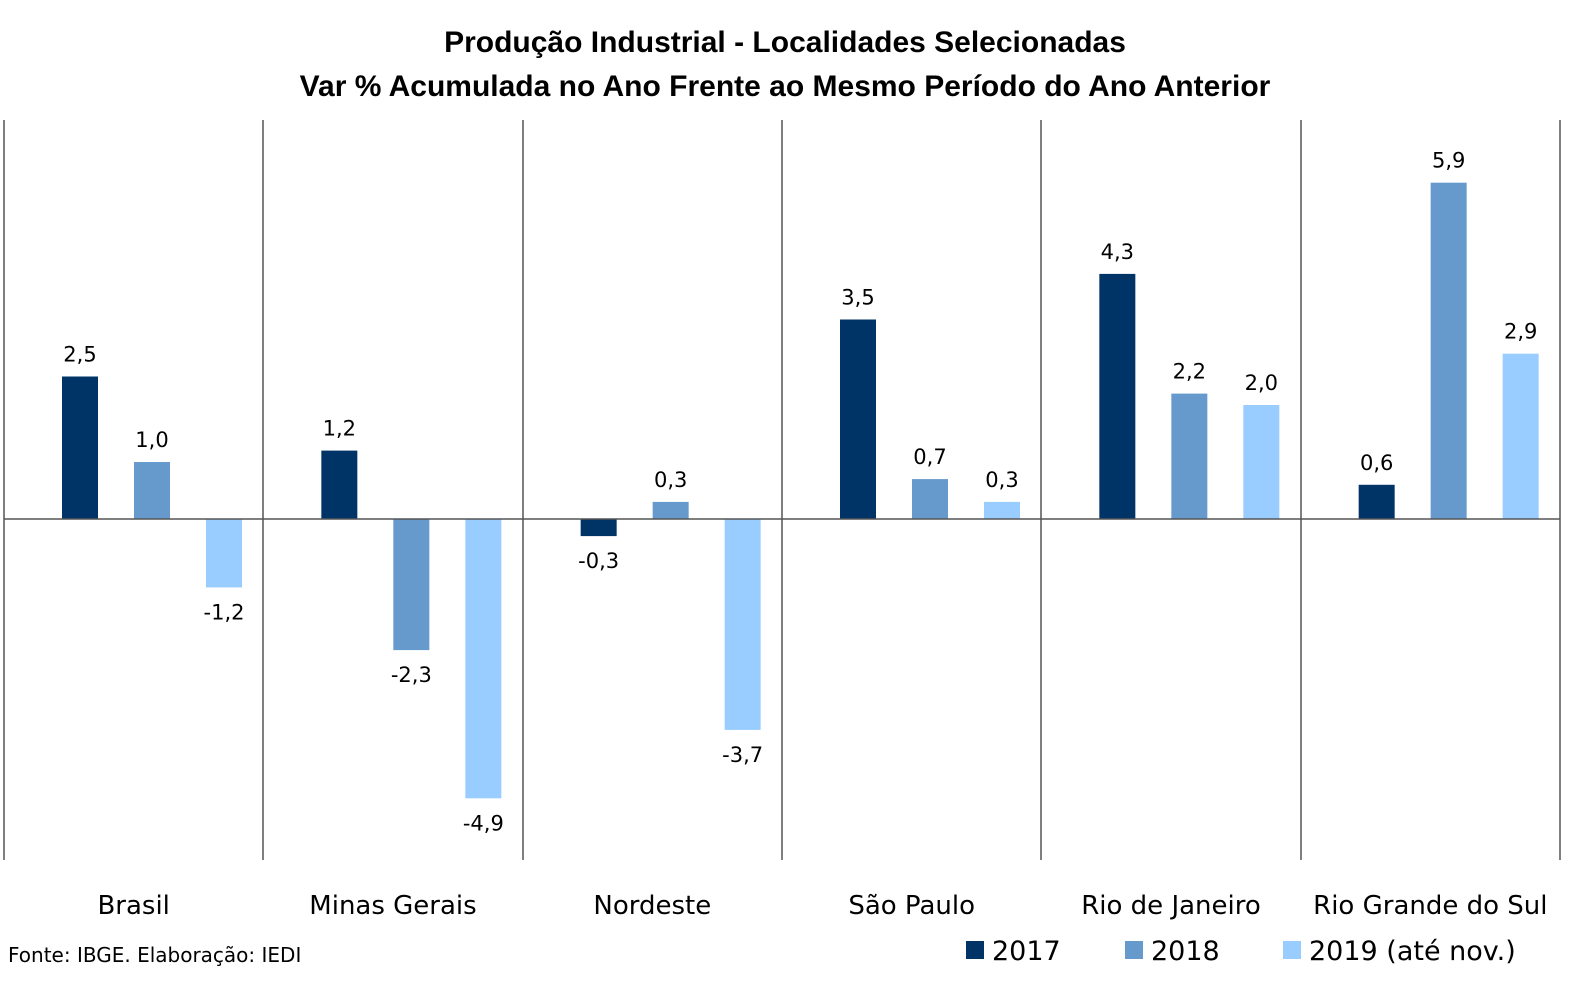 Image resolution: width=1582 pixels, height=986 pixels. Describe the element at coordinates (1185, 951) in the screenshot. I see `legend-label: 2018` at that location.